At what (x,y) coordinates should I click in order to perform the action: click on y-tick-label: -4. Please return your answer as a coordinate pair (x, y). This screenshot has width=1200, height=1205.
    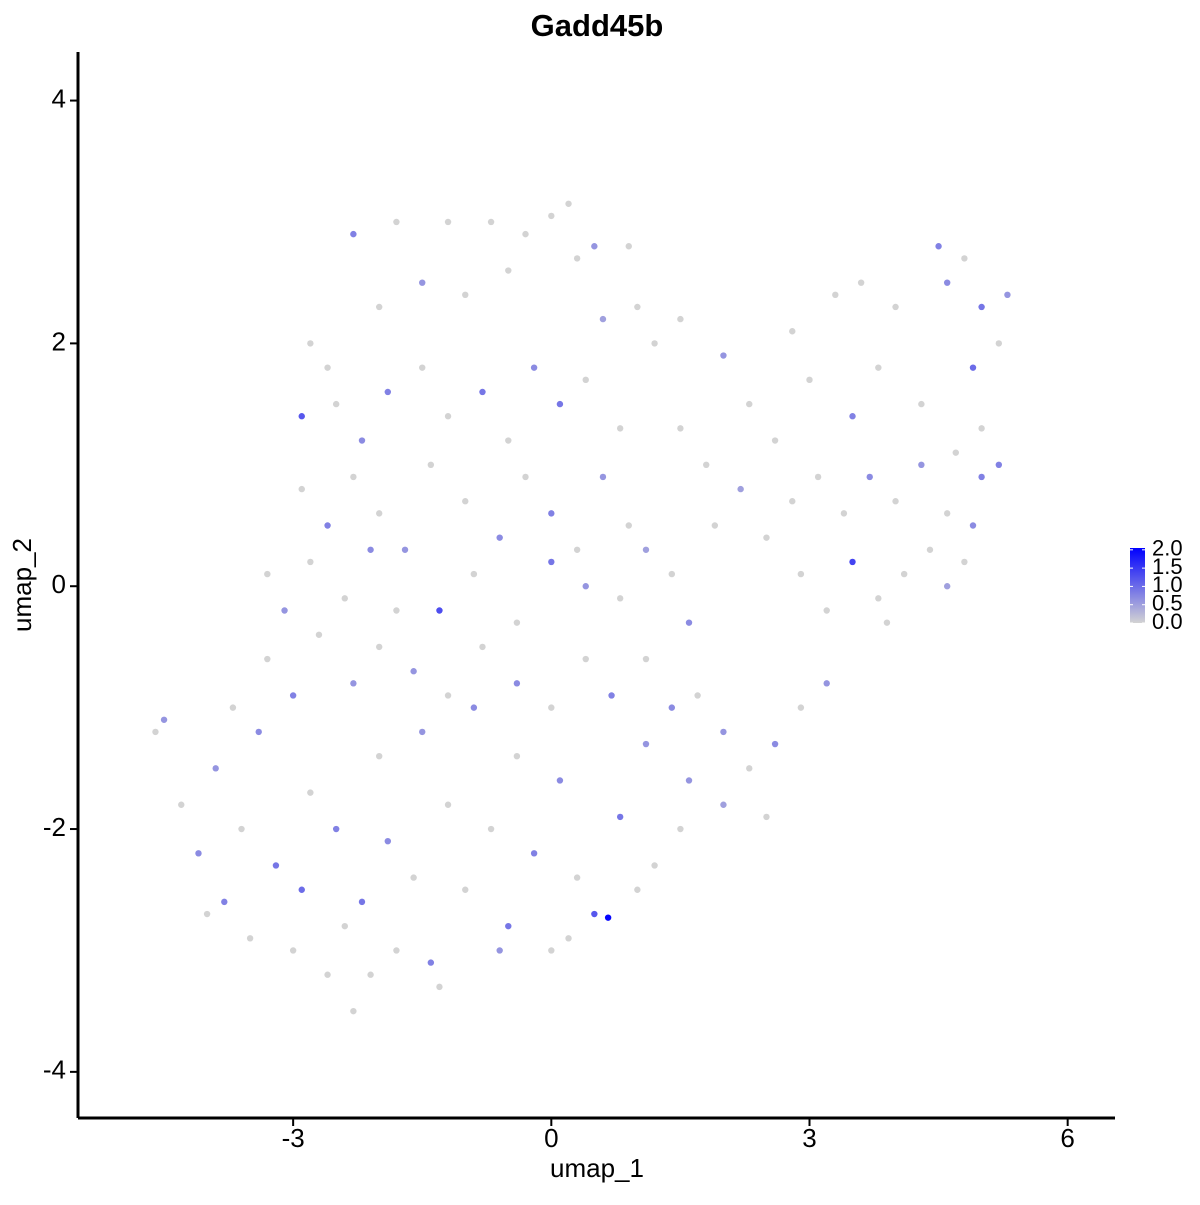
    Looking at the image, I should click on (54, 1070).